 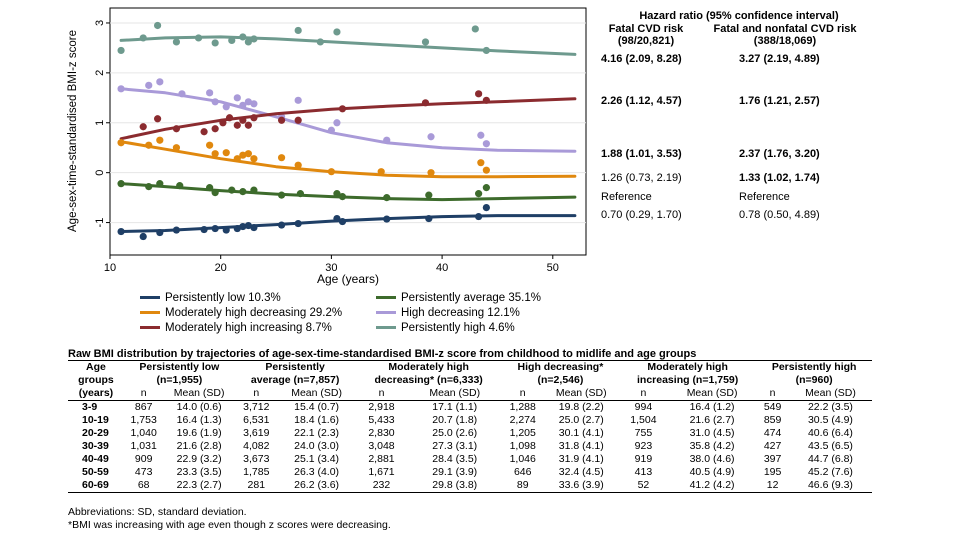 What do you see at coordinates (317, 446) in the screenshot?
I see `table-cell: 24.0 (3.0)` at bounding box center [317, 446].